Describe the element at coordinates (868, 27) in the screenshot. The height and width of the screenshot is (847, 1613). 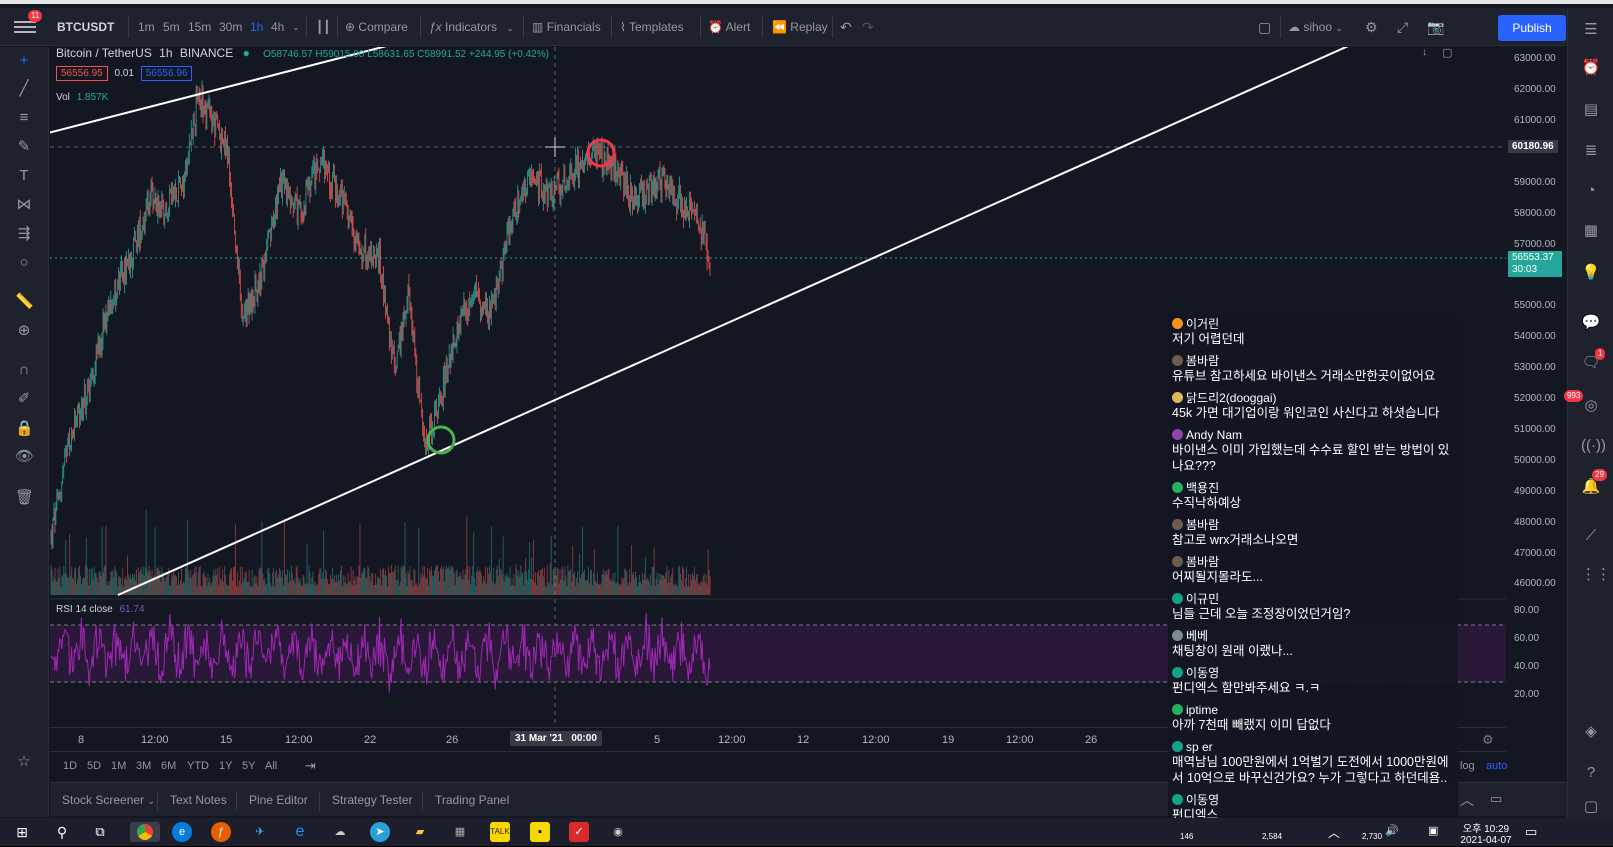
I see `redo-icon: ↷` at that location.